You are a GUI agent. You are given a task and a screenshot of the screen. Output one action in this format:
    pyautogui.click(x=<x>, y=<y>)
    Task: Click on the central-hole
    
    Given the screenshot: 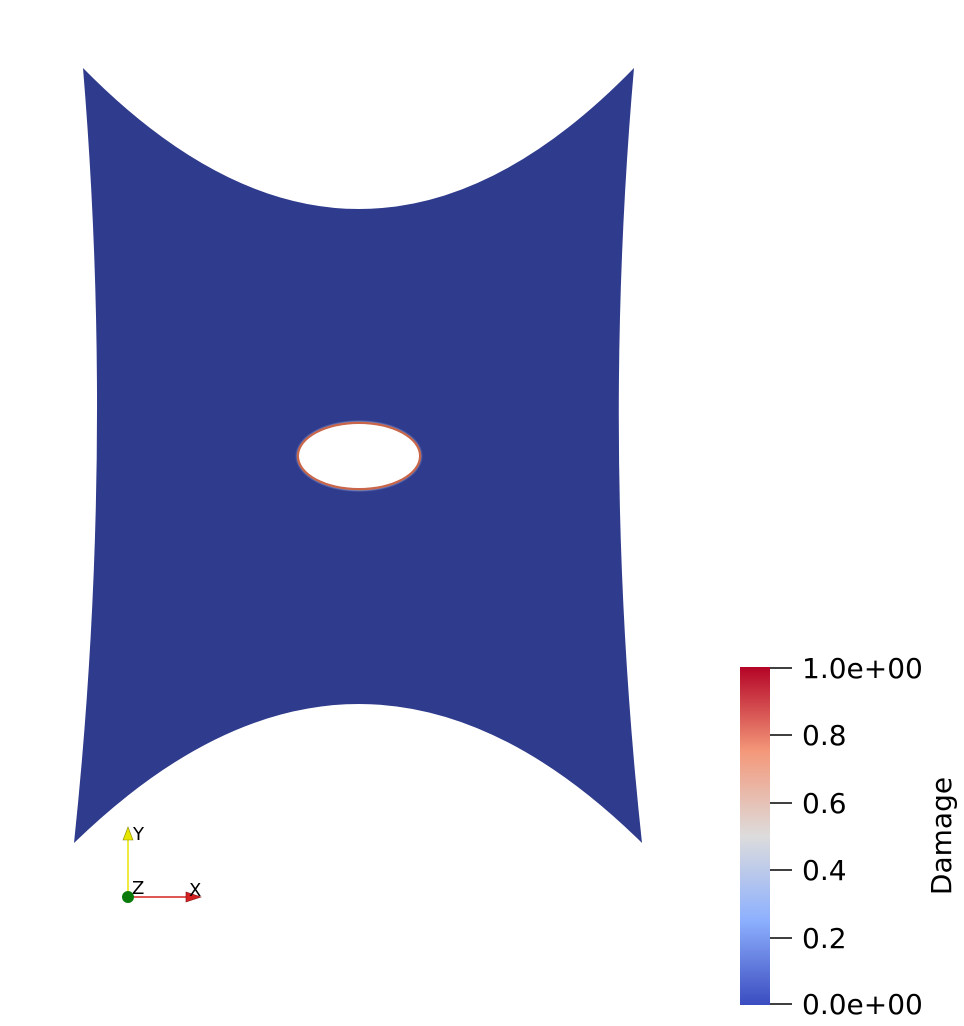 What is the action you would take?
    pyautogui.click(x=359, y=456)
    